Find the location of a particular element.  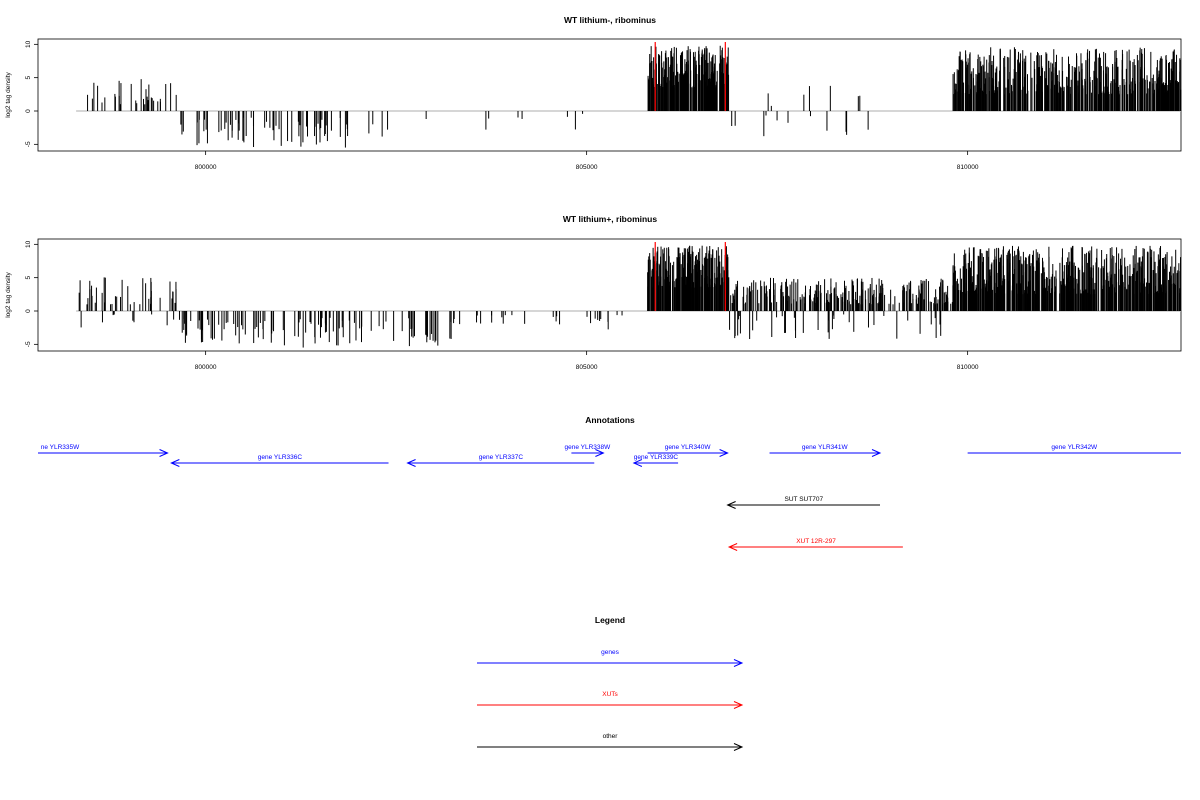

feature-label: gene YLR340W is located at coordinates (688, 447).